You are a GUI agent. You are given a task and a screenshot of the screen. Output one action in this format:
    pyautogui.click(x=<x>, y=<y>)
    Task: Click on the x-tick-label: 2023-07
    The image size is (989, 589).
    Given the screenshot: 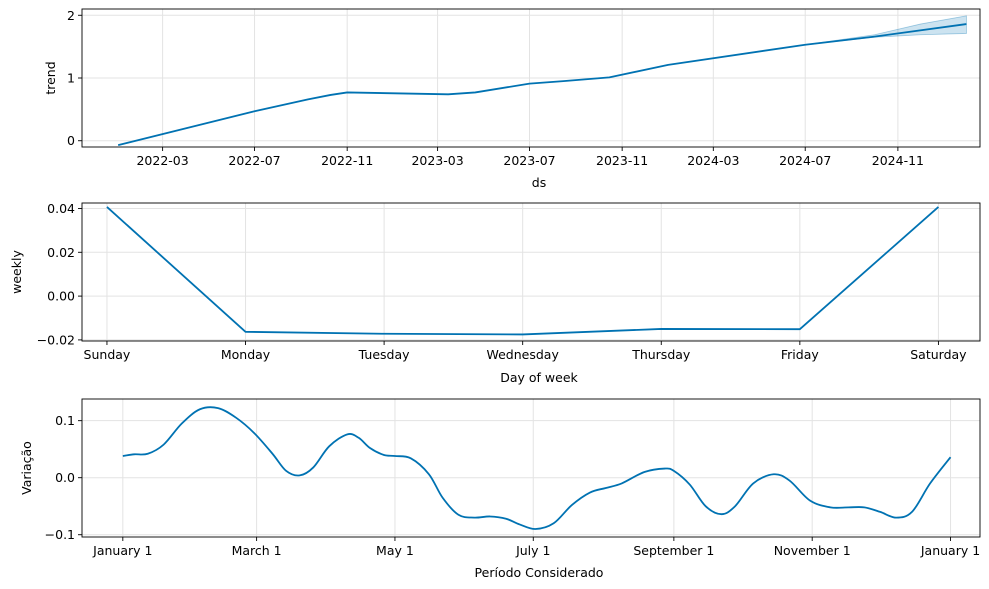 What is the action you would take?
    pyautogui.click(x=529, y=160)
    